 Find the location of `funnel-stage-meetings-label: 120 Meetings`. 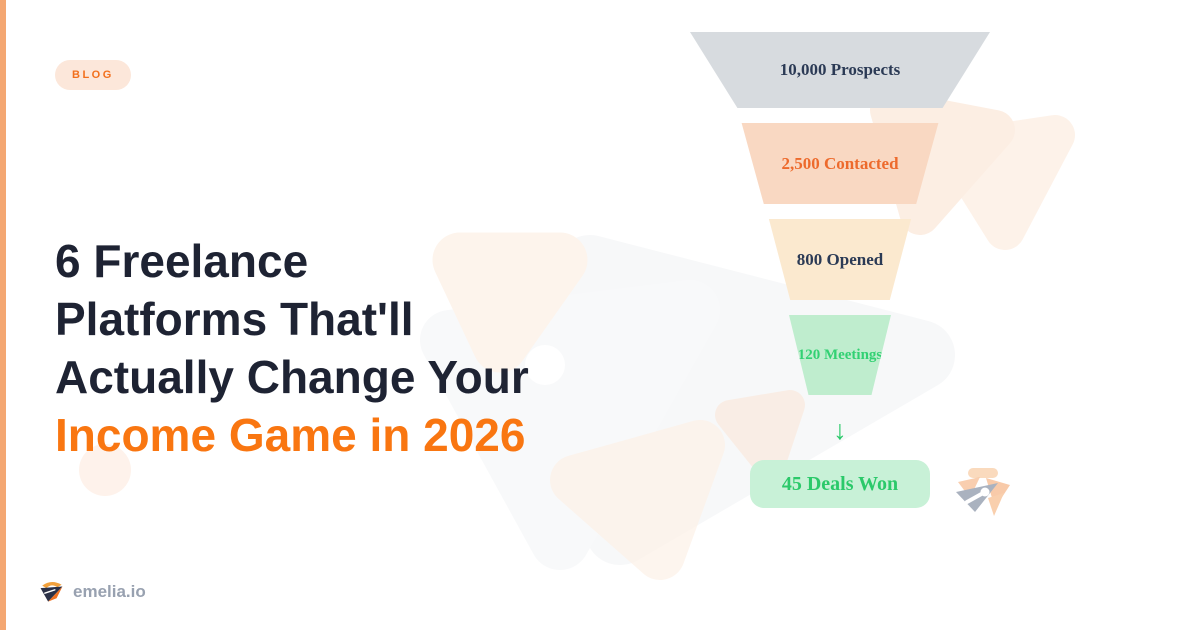

funnel-stage-meetings-label: 120 Meetings is located at coordinates (840, 354).